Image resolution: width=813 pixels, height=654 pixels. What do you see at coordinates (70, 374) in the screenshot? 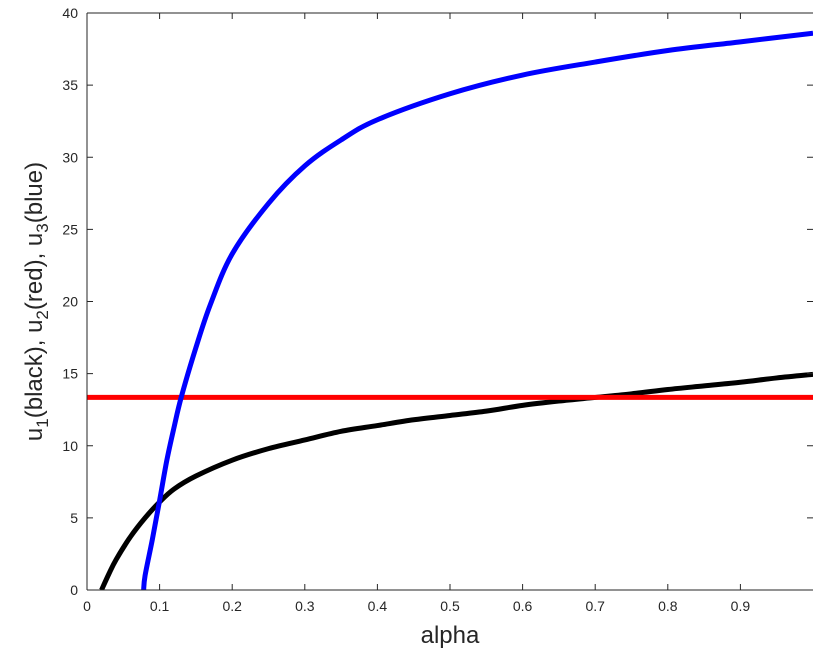
I see `y-tick-label: 15` at bounding box center [70, 374].